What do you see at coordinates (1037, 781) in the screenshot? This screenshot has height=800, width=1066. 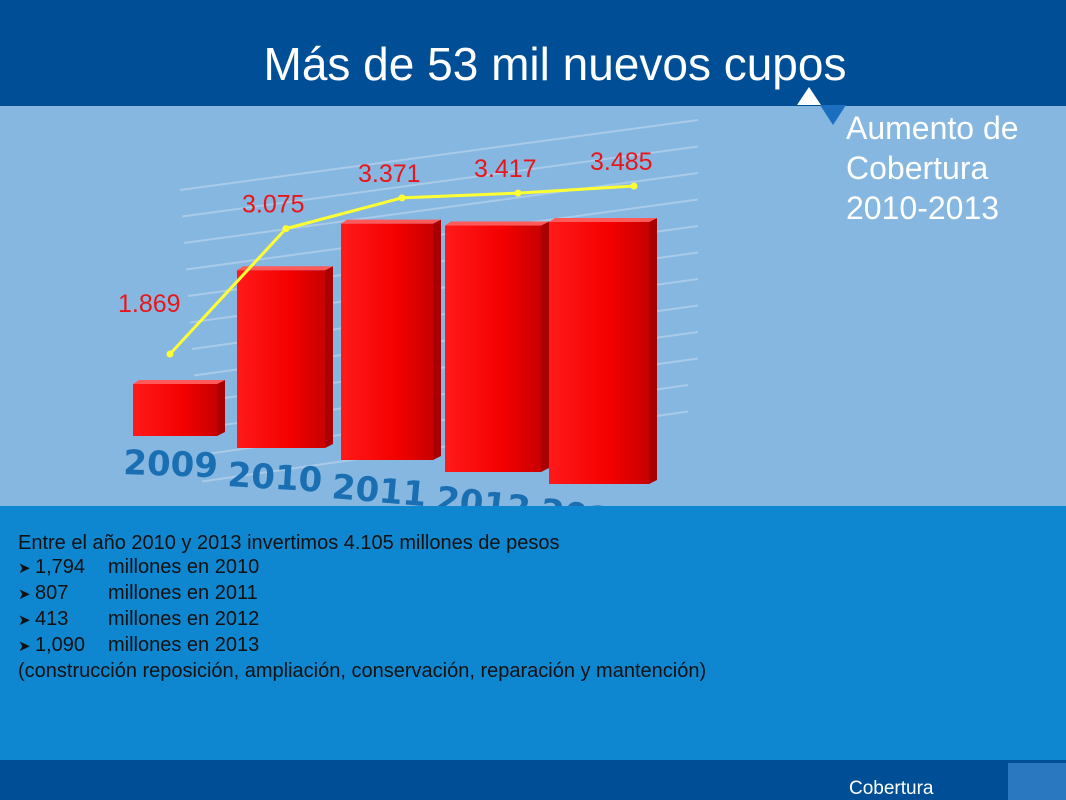 I see `footer-accent-box` at bounding box center [1037, 781].